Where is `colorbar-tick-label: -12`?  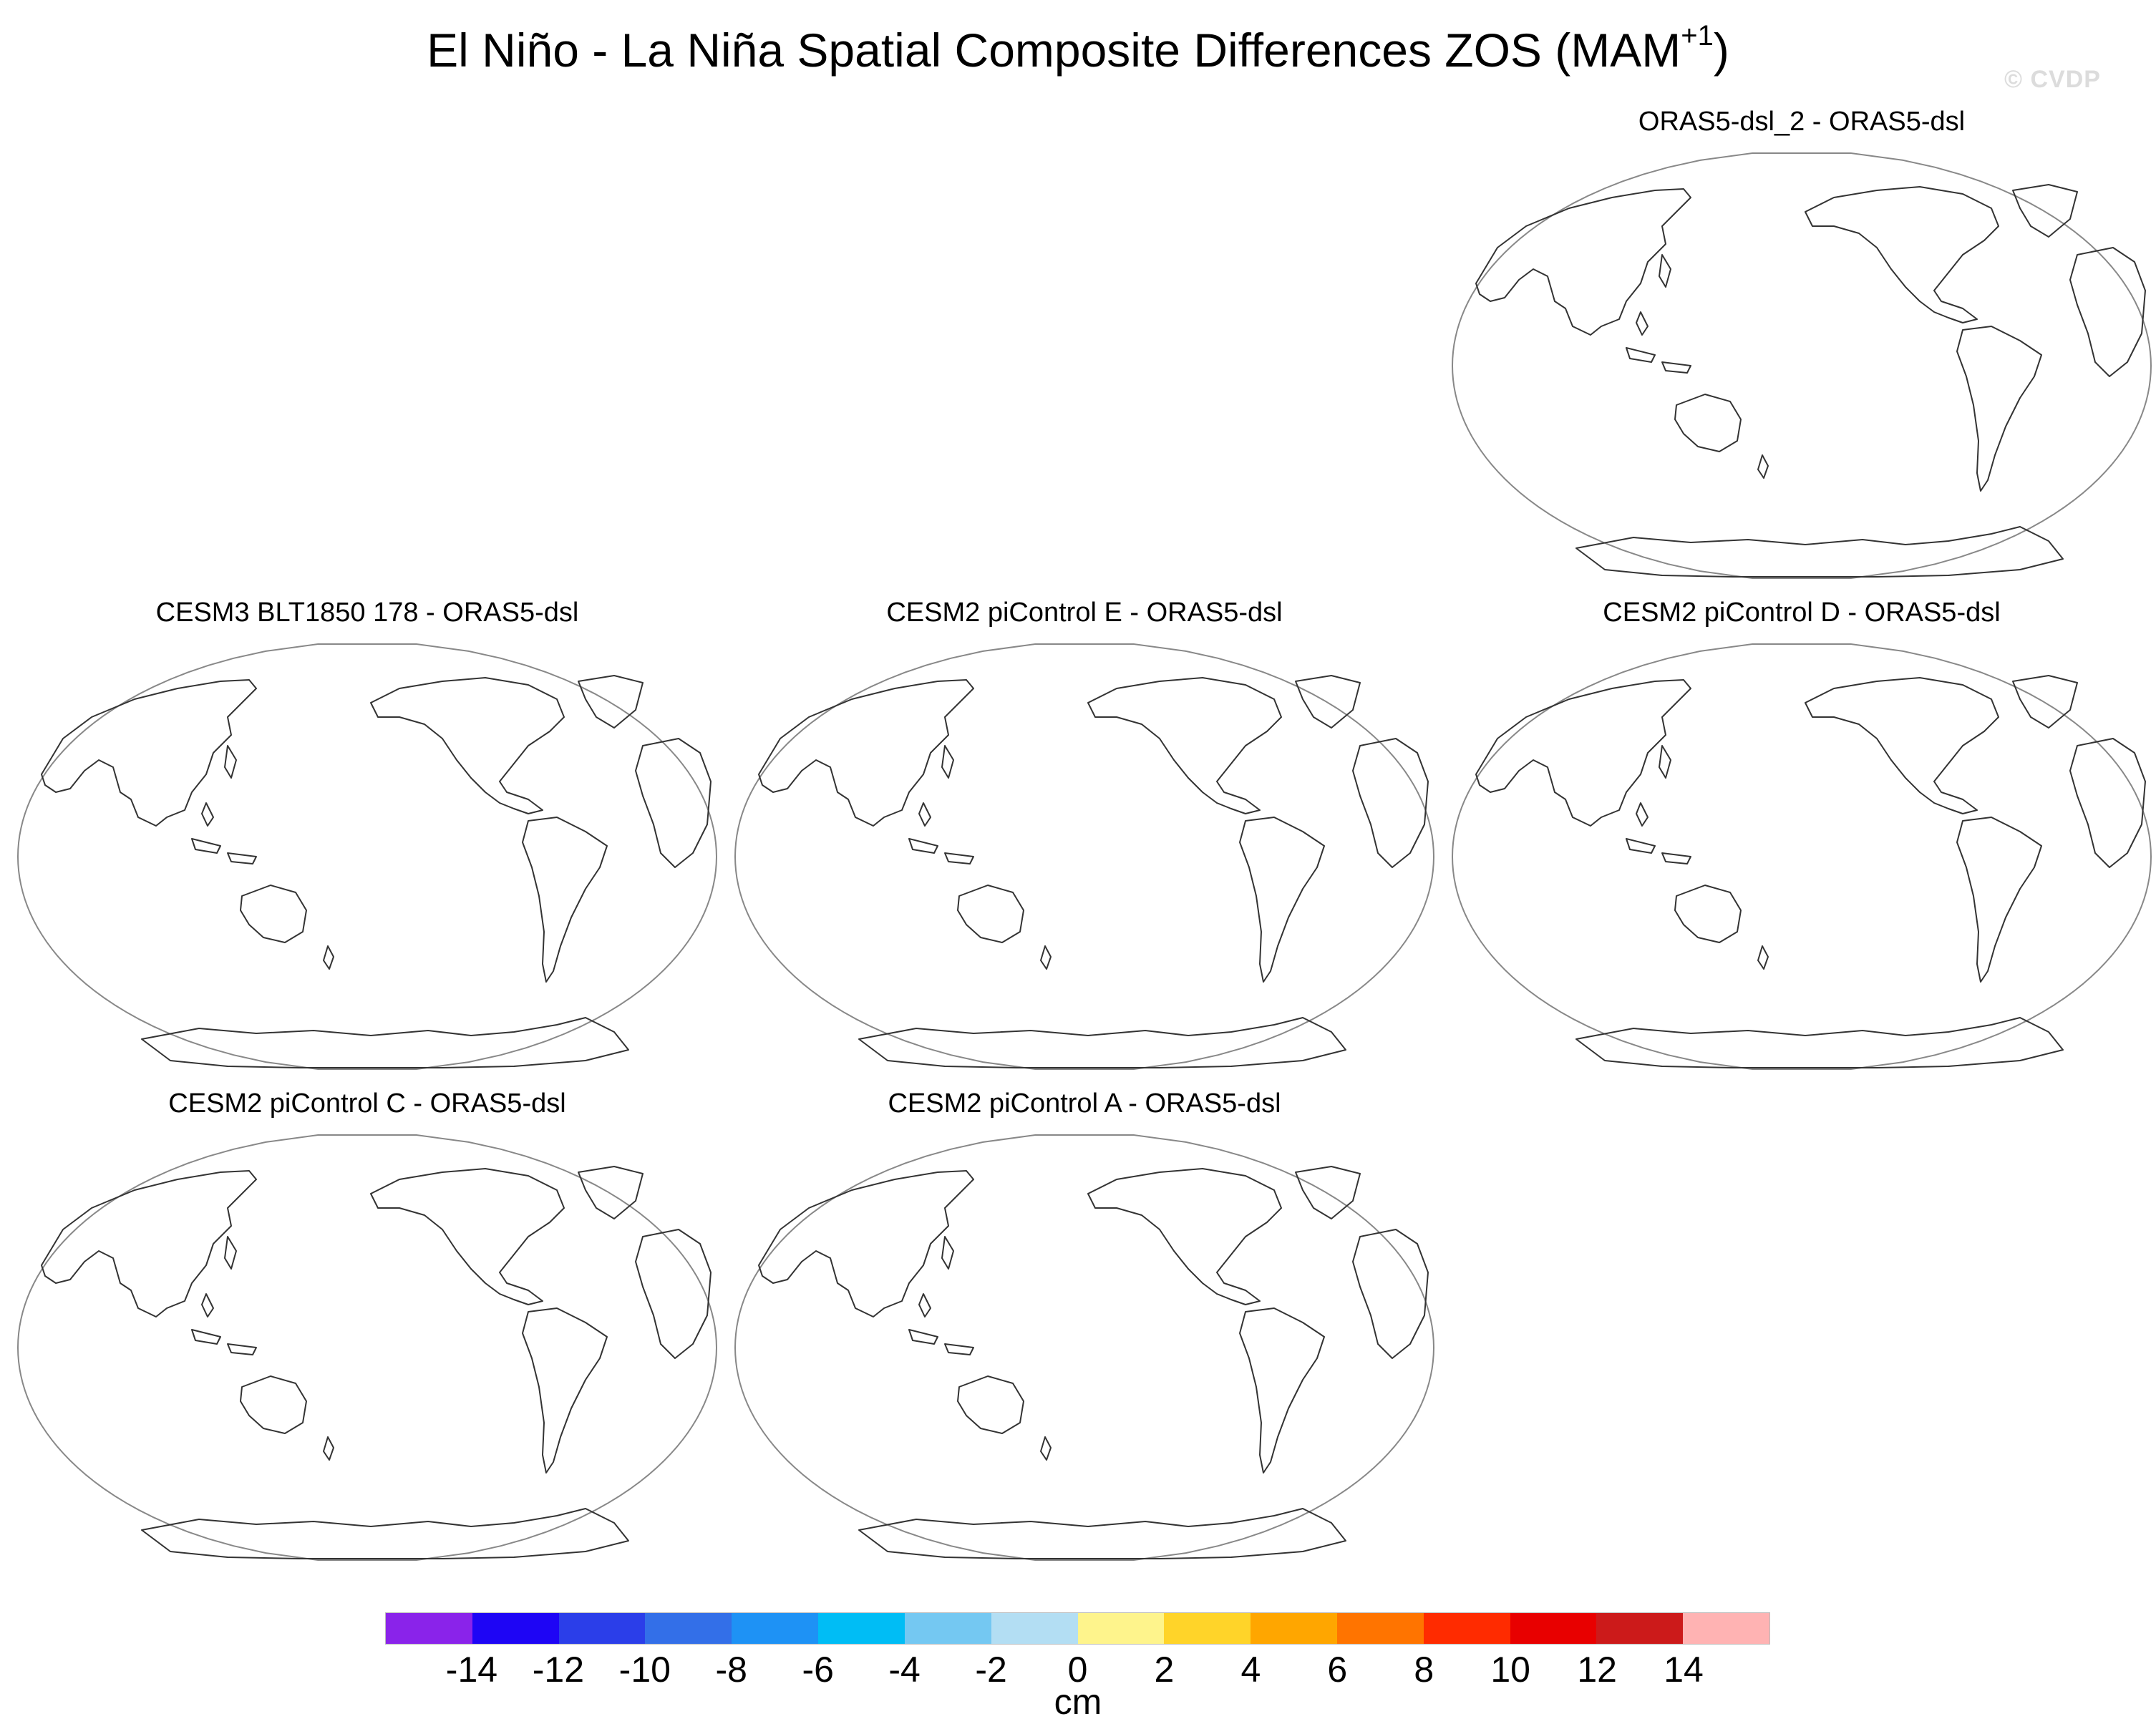
colorbar-tick-label: -12 is located at coordinates (558, 1670).